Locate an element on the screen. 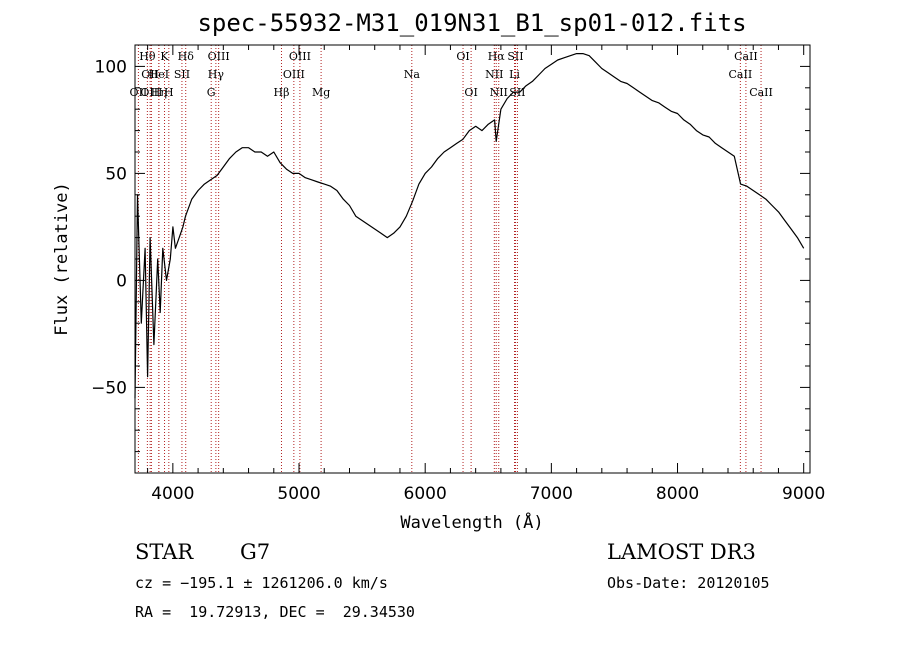 The width and height of the screenshot is (900, 649). spectral-line-label: Hβ is located at coordinates (282, 92).